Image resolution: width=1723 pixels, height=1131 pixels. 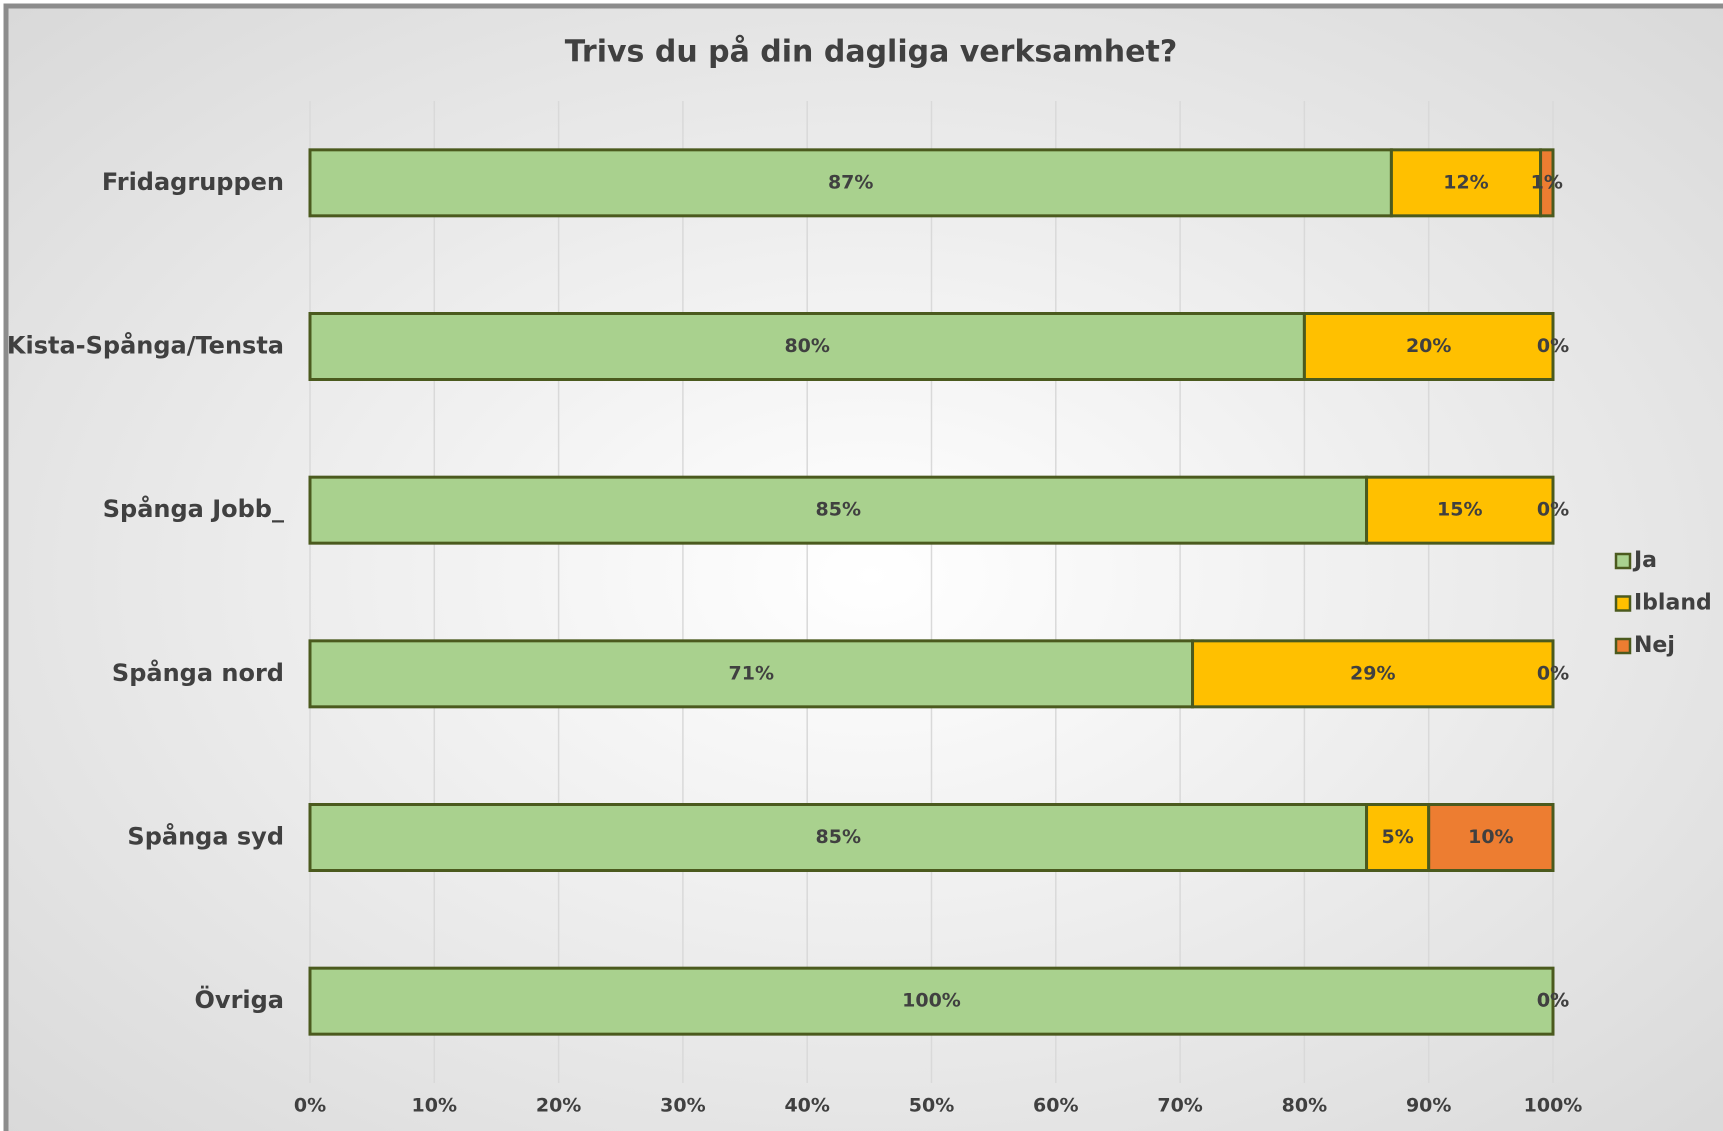 What do you see at coordinates (1397, 837) in the screenshot?
I see `data-label: 5%` at bounding box center [1397, 837].